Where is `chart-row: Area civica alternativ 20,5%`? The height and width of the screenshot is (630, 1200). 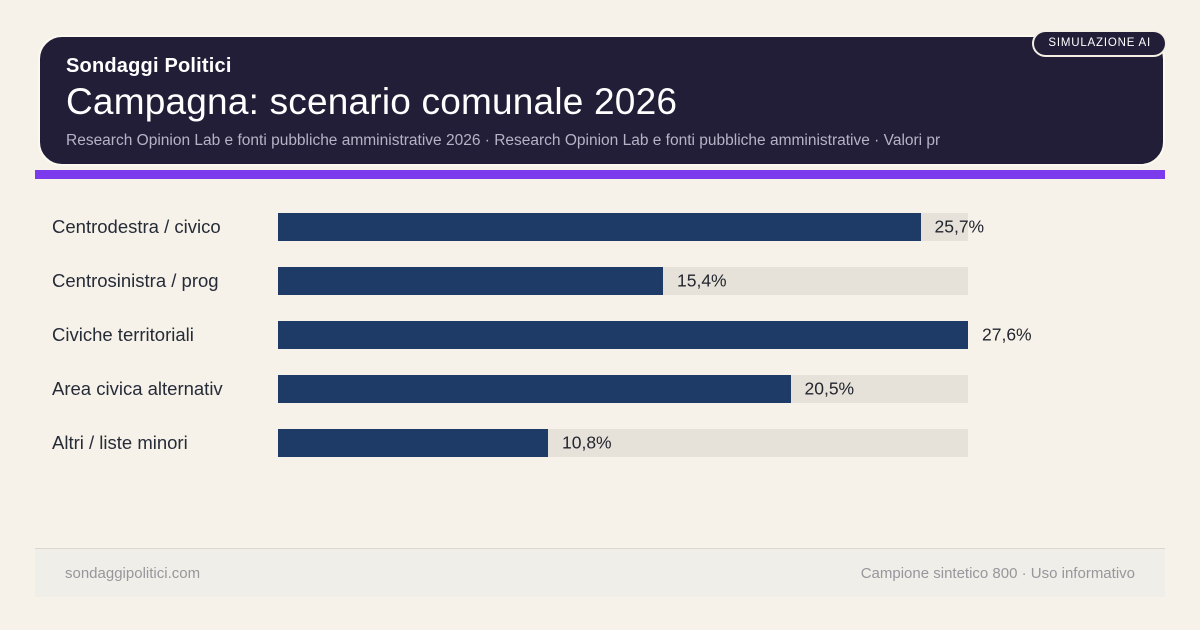
chart-row: Area civica alternativ 20,5% is located at coordinates (602, 389).